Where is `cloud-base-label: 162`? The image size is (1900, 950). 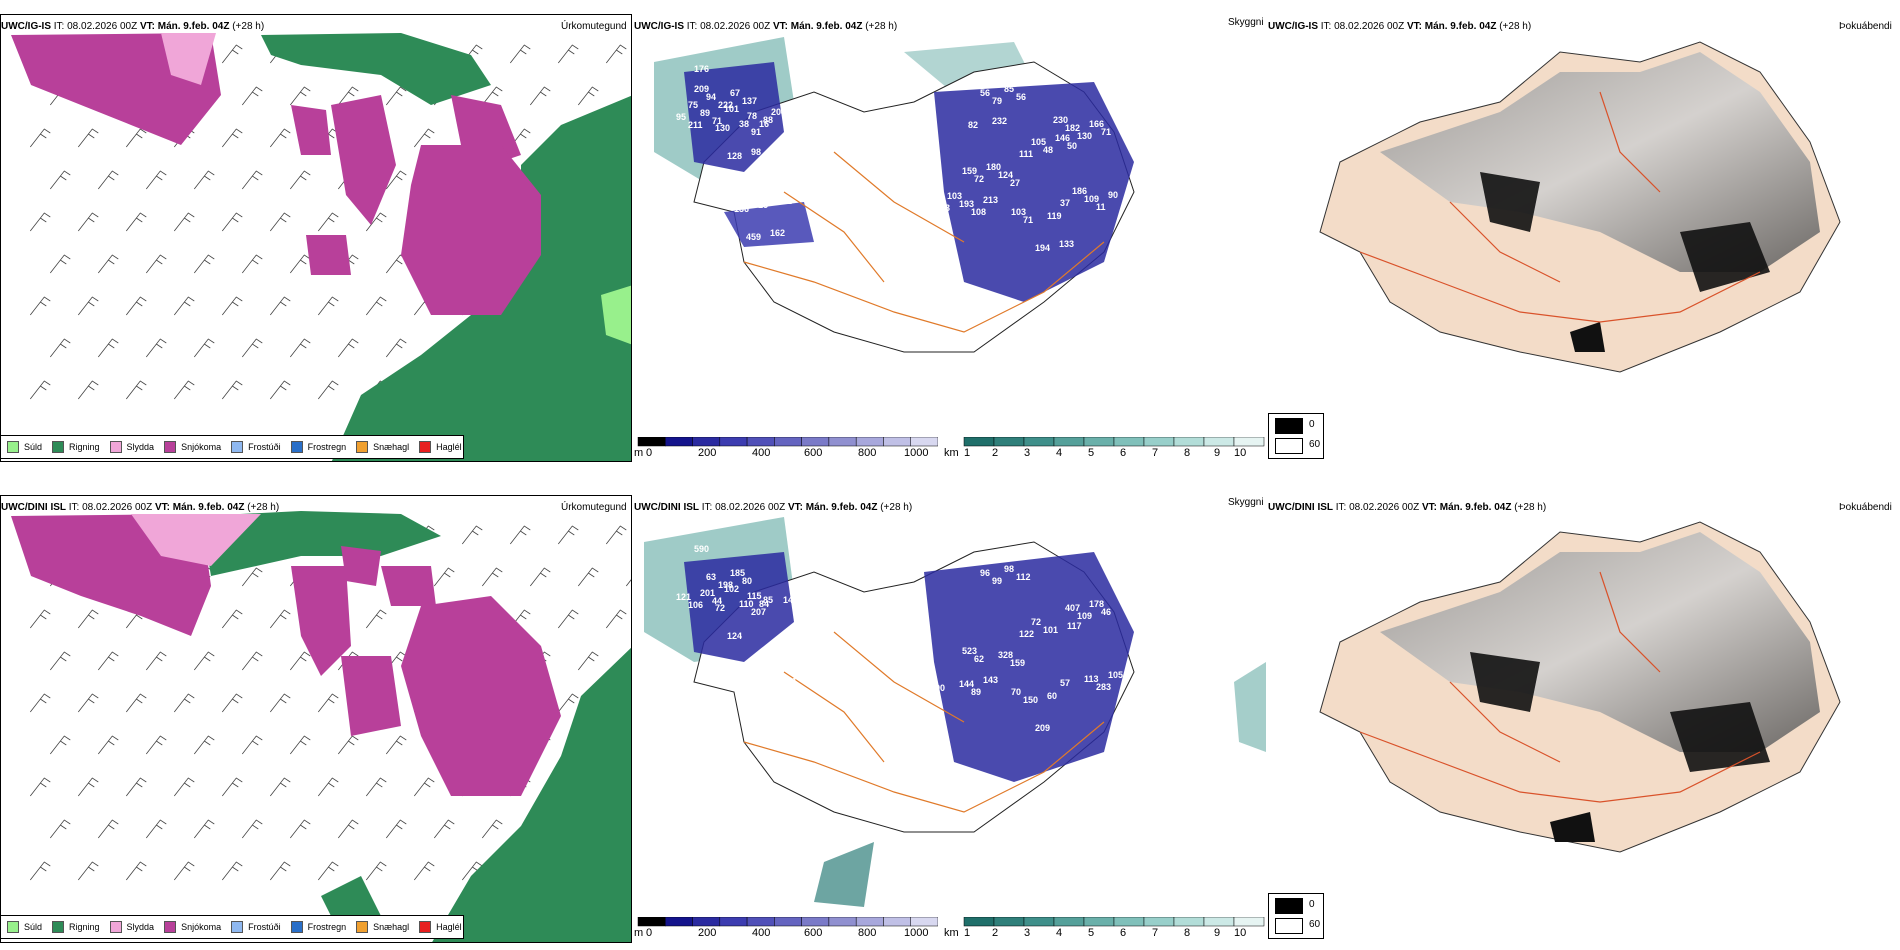
cloud-base-label: 162 is located at coordinates (777, 233).